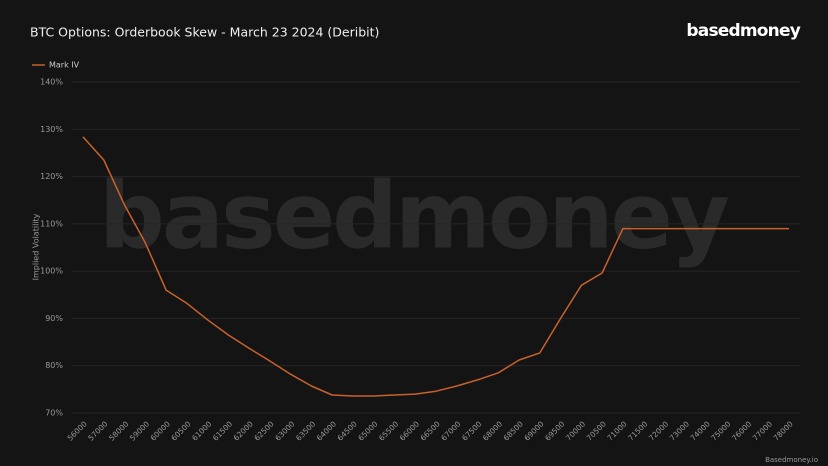 The width and height of the screenshot is (828, 466). I want to click on legend-label: Mark IV, so click(64, 65).